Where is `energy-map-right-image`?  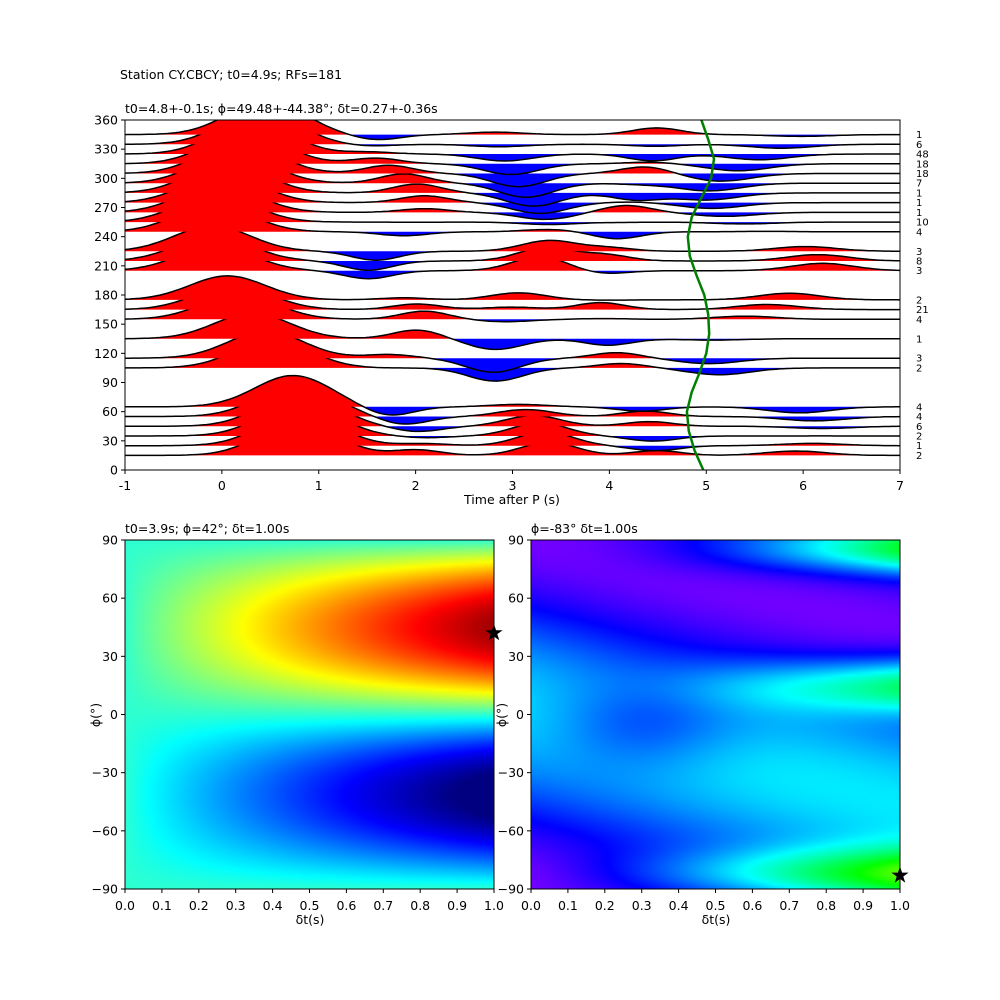 energy-map-right-image is located at coordinates (715, 714).